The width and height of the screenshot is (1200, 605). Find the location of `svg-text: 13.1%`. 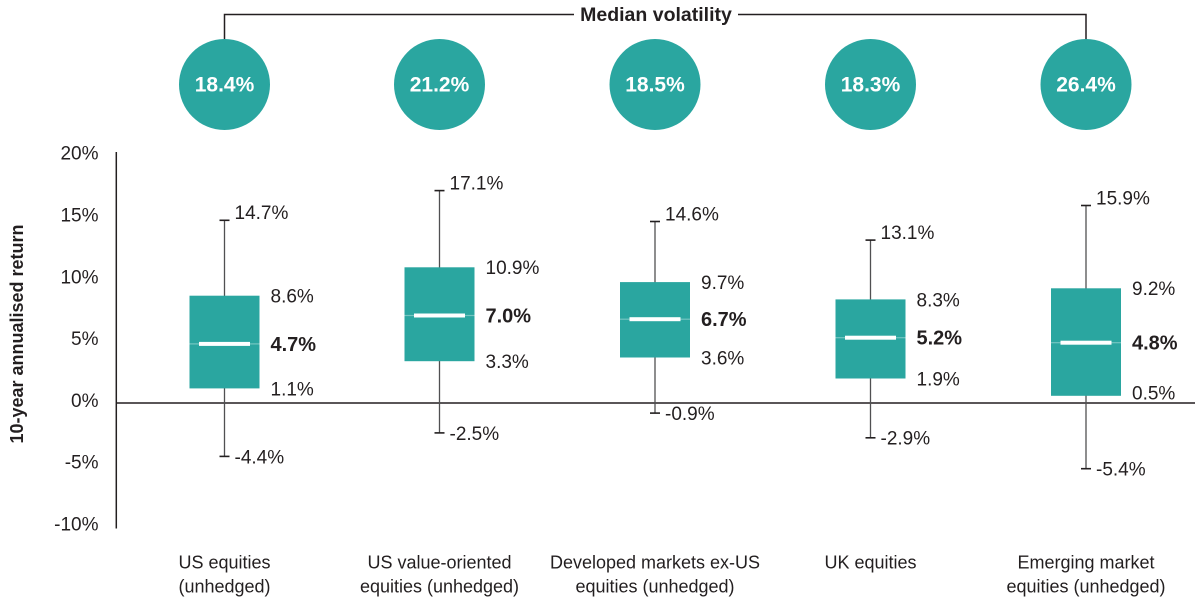

svg-text: 13.1% is located at coordinates (908, 233).